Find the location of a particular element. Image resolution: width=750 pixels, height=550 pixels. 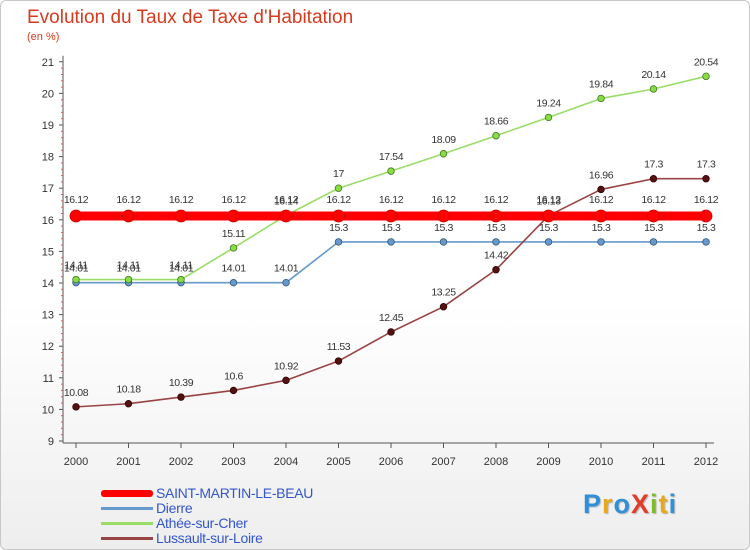

x-tick-label: 2003 is located at coordinates (233, 462).